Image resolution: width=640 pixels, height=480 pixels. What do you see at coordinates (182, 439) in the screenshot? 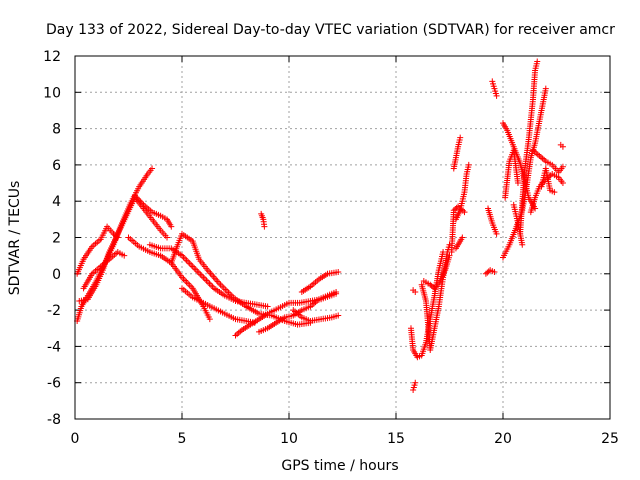
I see `x-tick-label: 5` at bounding box center [182, 439].